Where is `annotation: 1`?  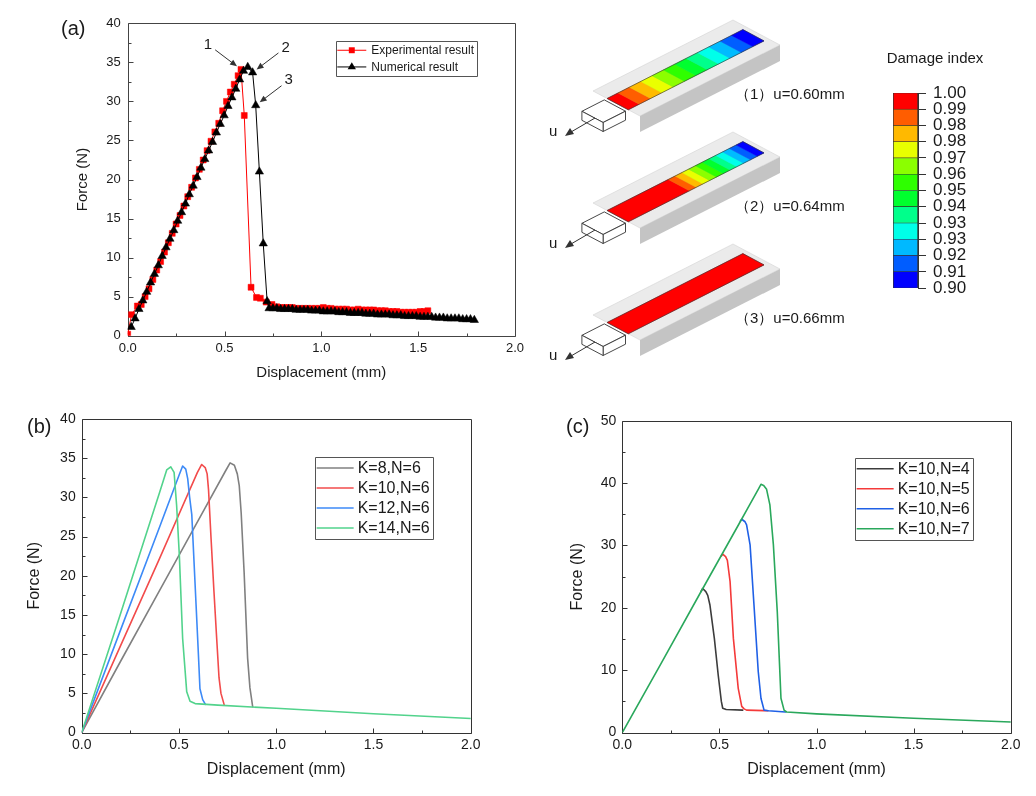
annotation: 1 is located at coordinates (208, 43).